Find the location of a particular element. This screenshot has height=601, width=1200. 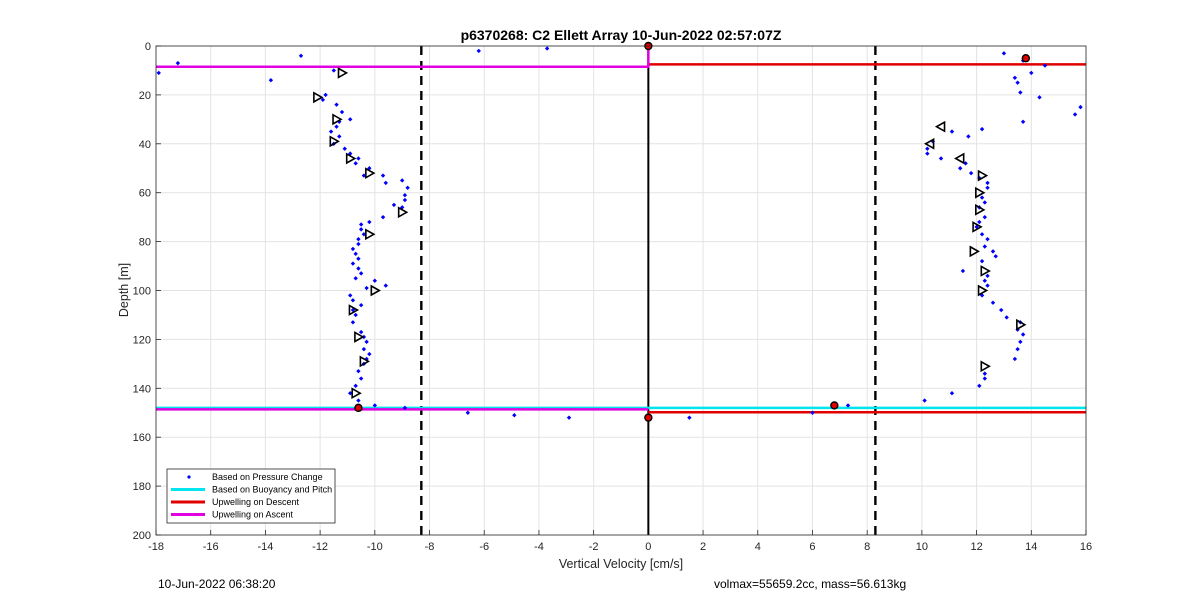

y-tick-label: 20 is located at coordinates (145, 96).